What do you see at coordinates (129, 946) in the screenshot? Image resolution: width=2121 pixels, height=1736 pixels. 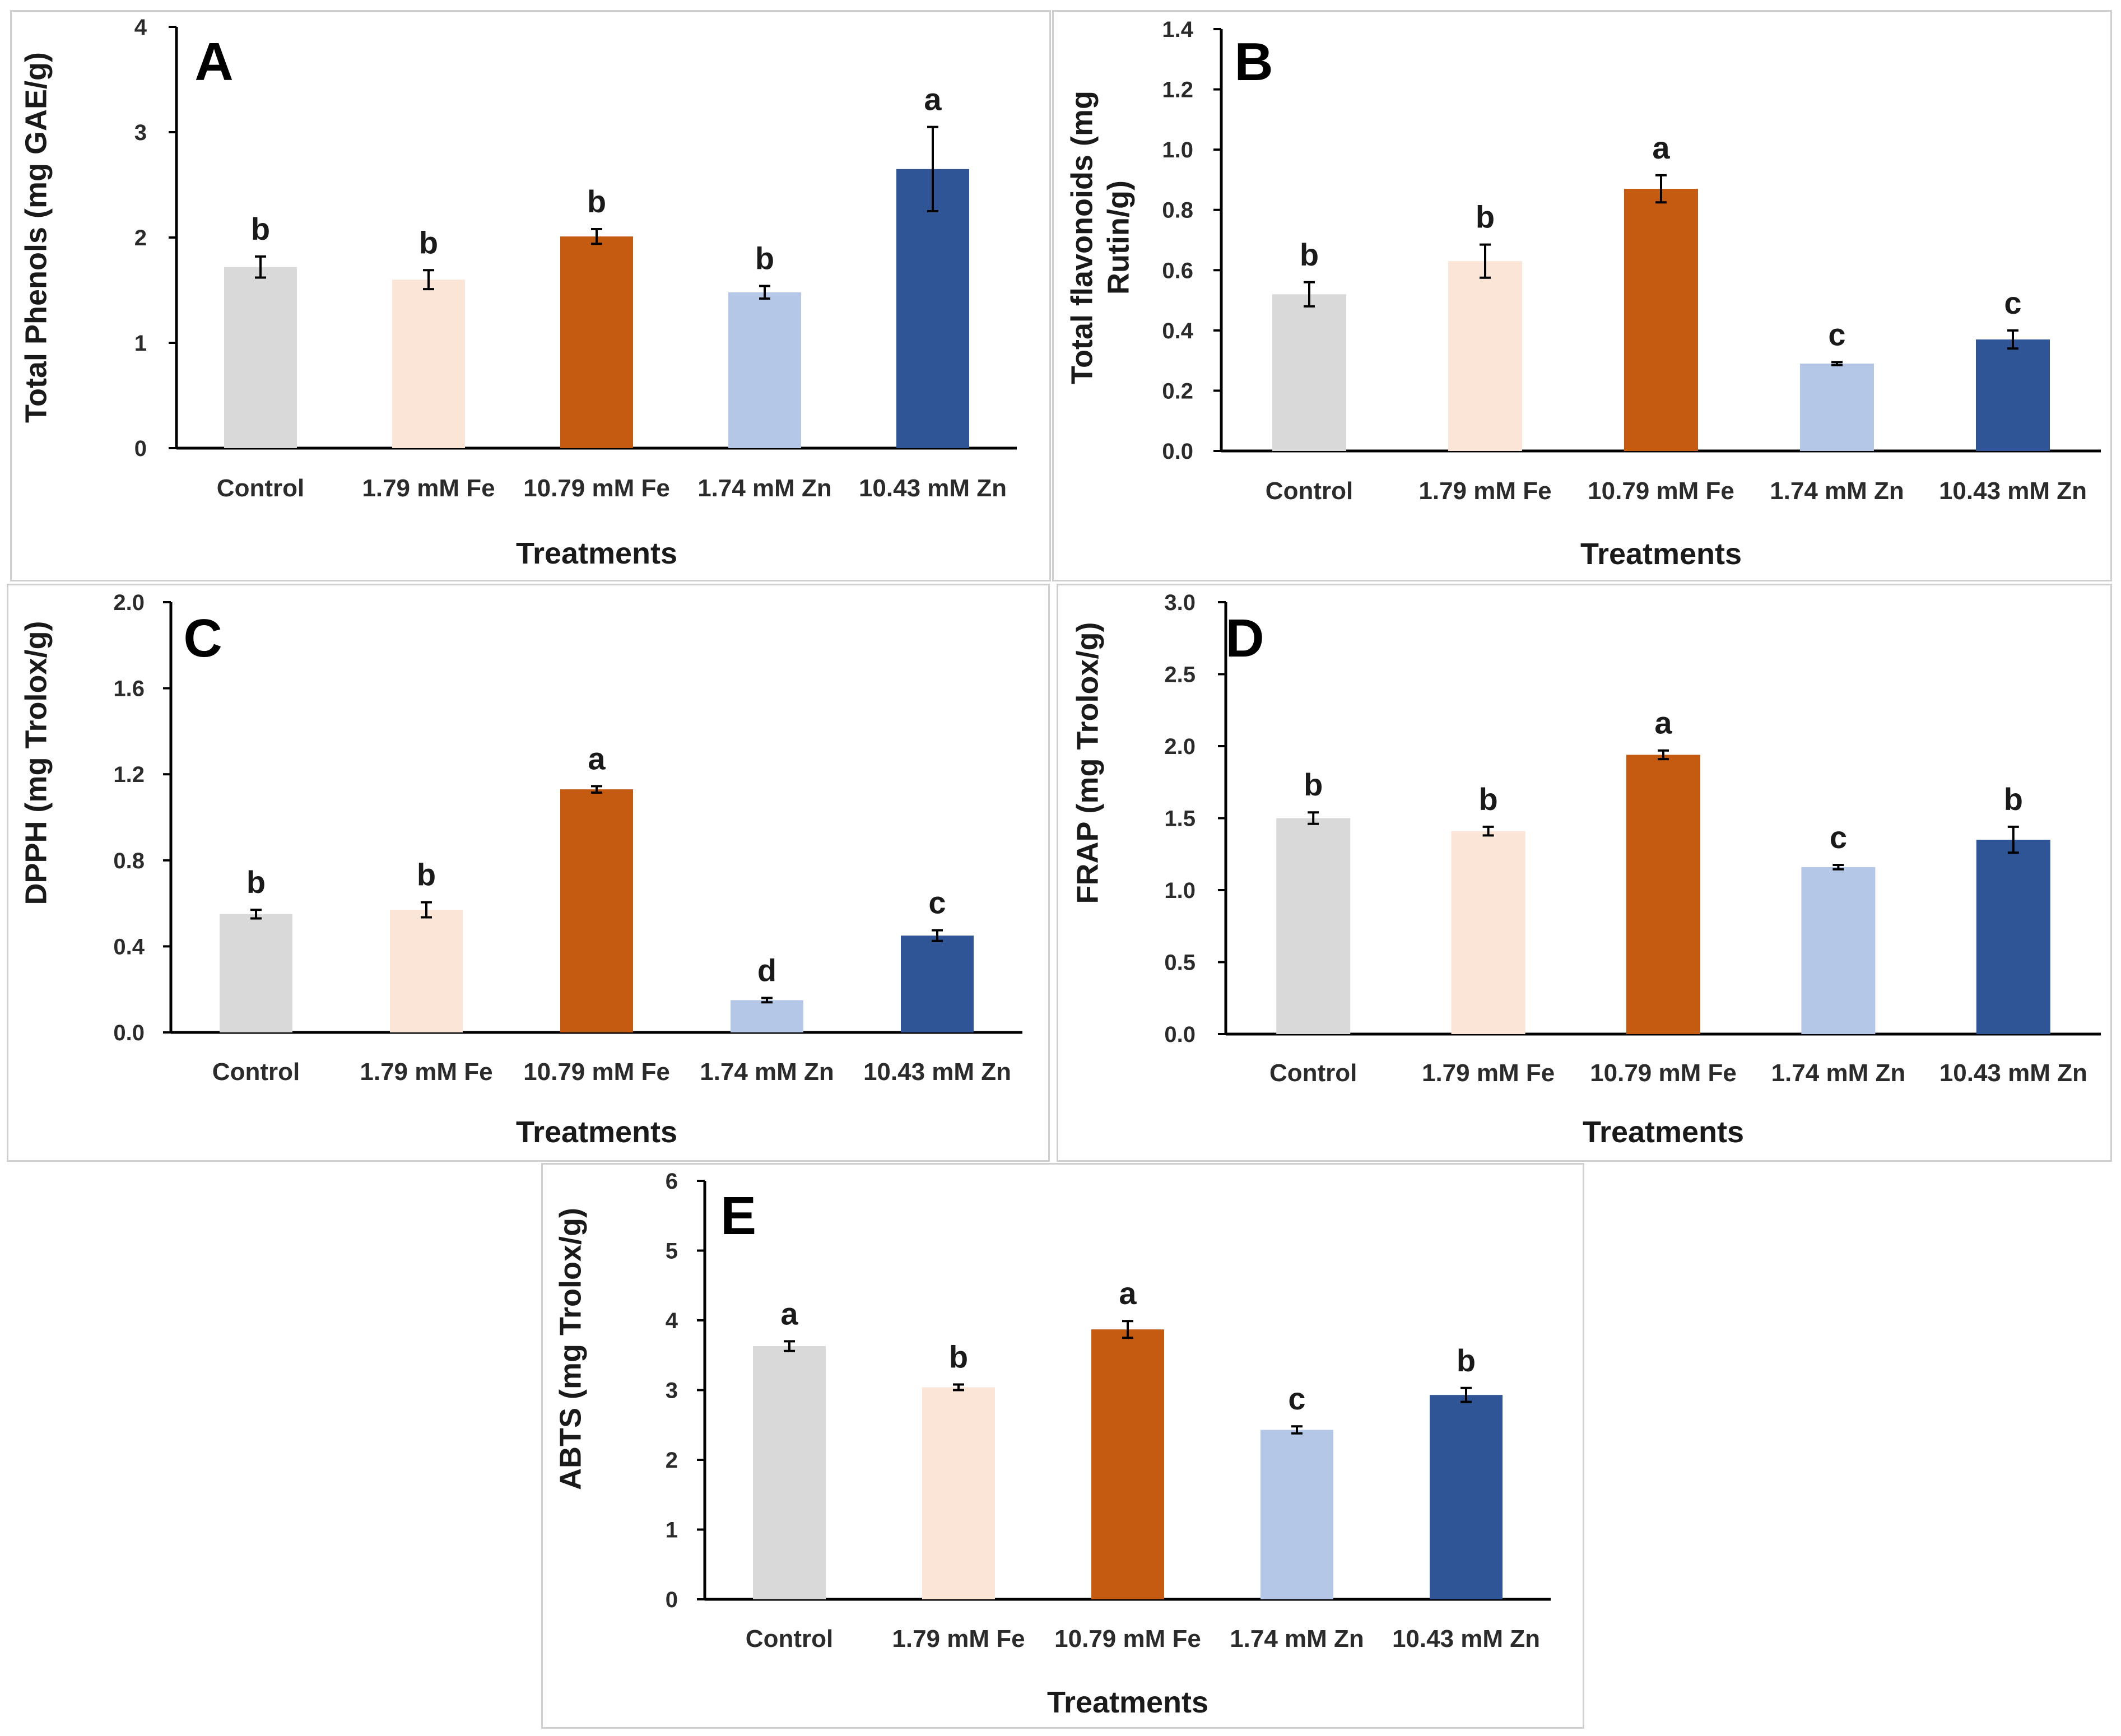 I see `y-tick-label: 0.4` at bounding box center [129, 946].